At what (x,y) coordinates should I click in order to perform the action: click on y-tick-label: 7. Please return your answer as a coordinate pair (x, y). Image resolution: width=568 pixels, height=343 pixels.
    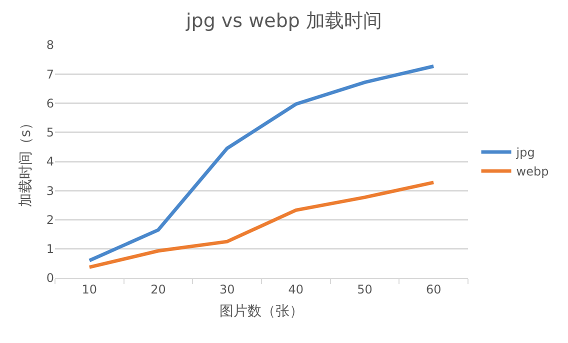
    Looking at the image, I should click on (50, 74).